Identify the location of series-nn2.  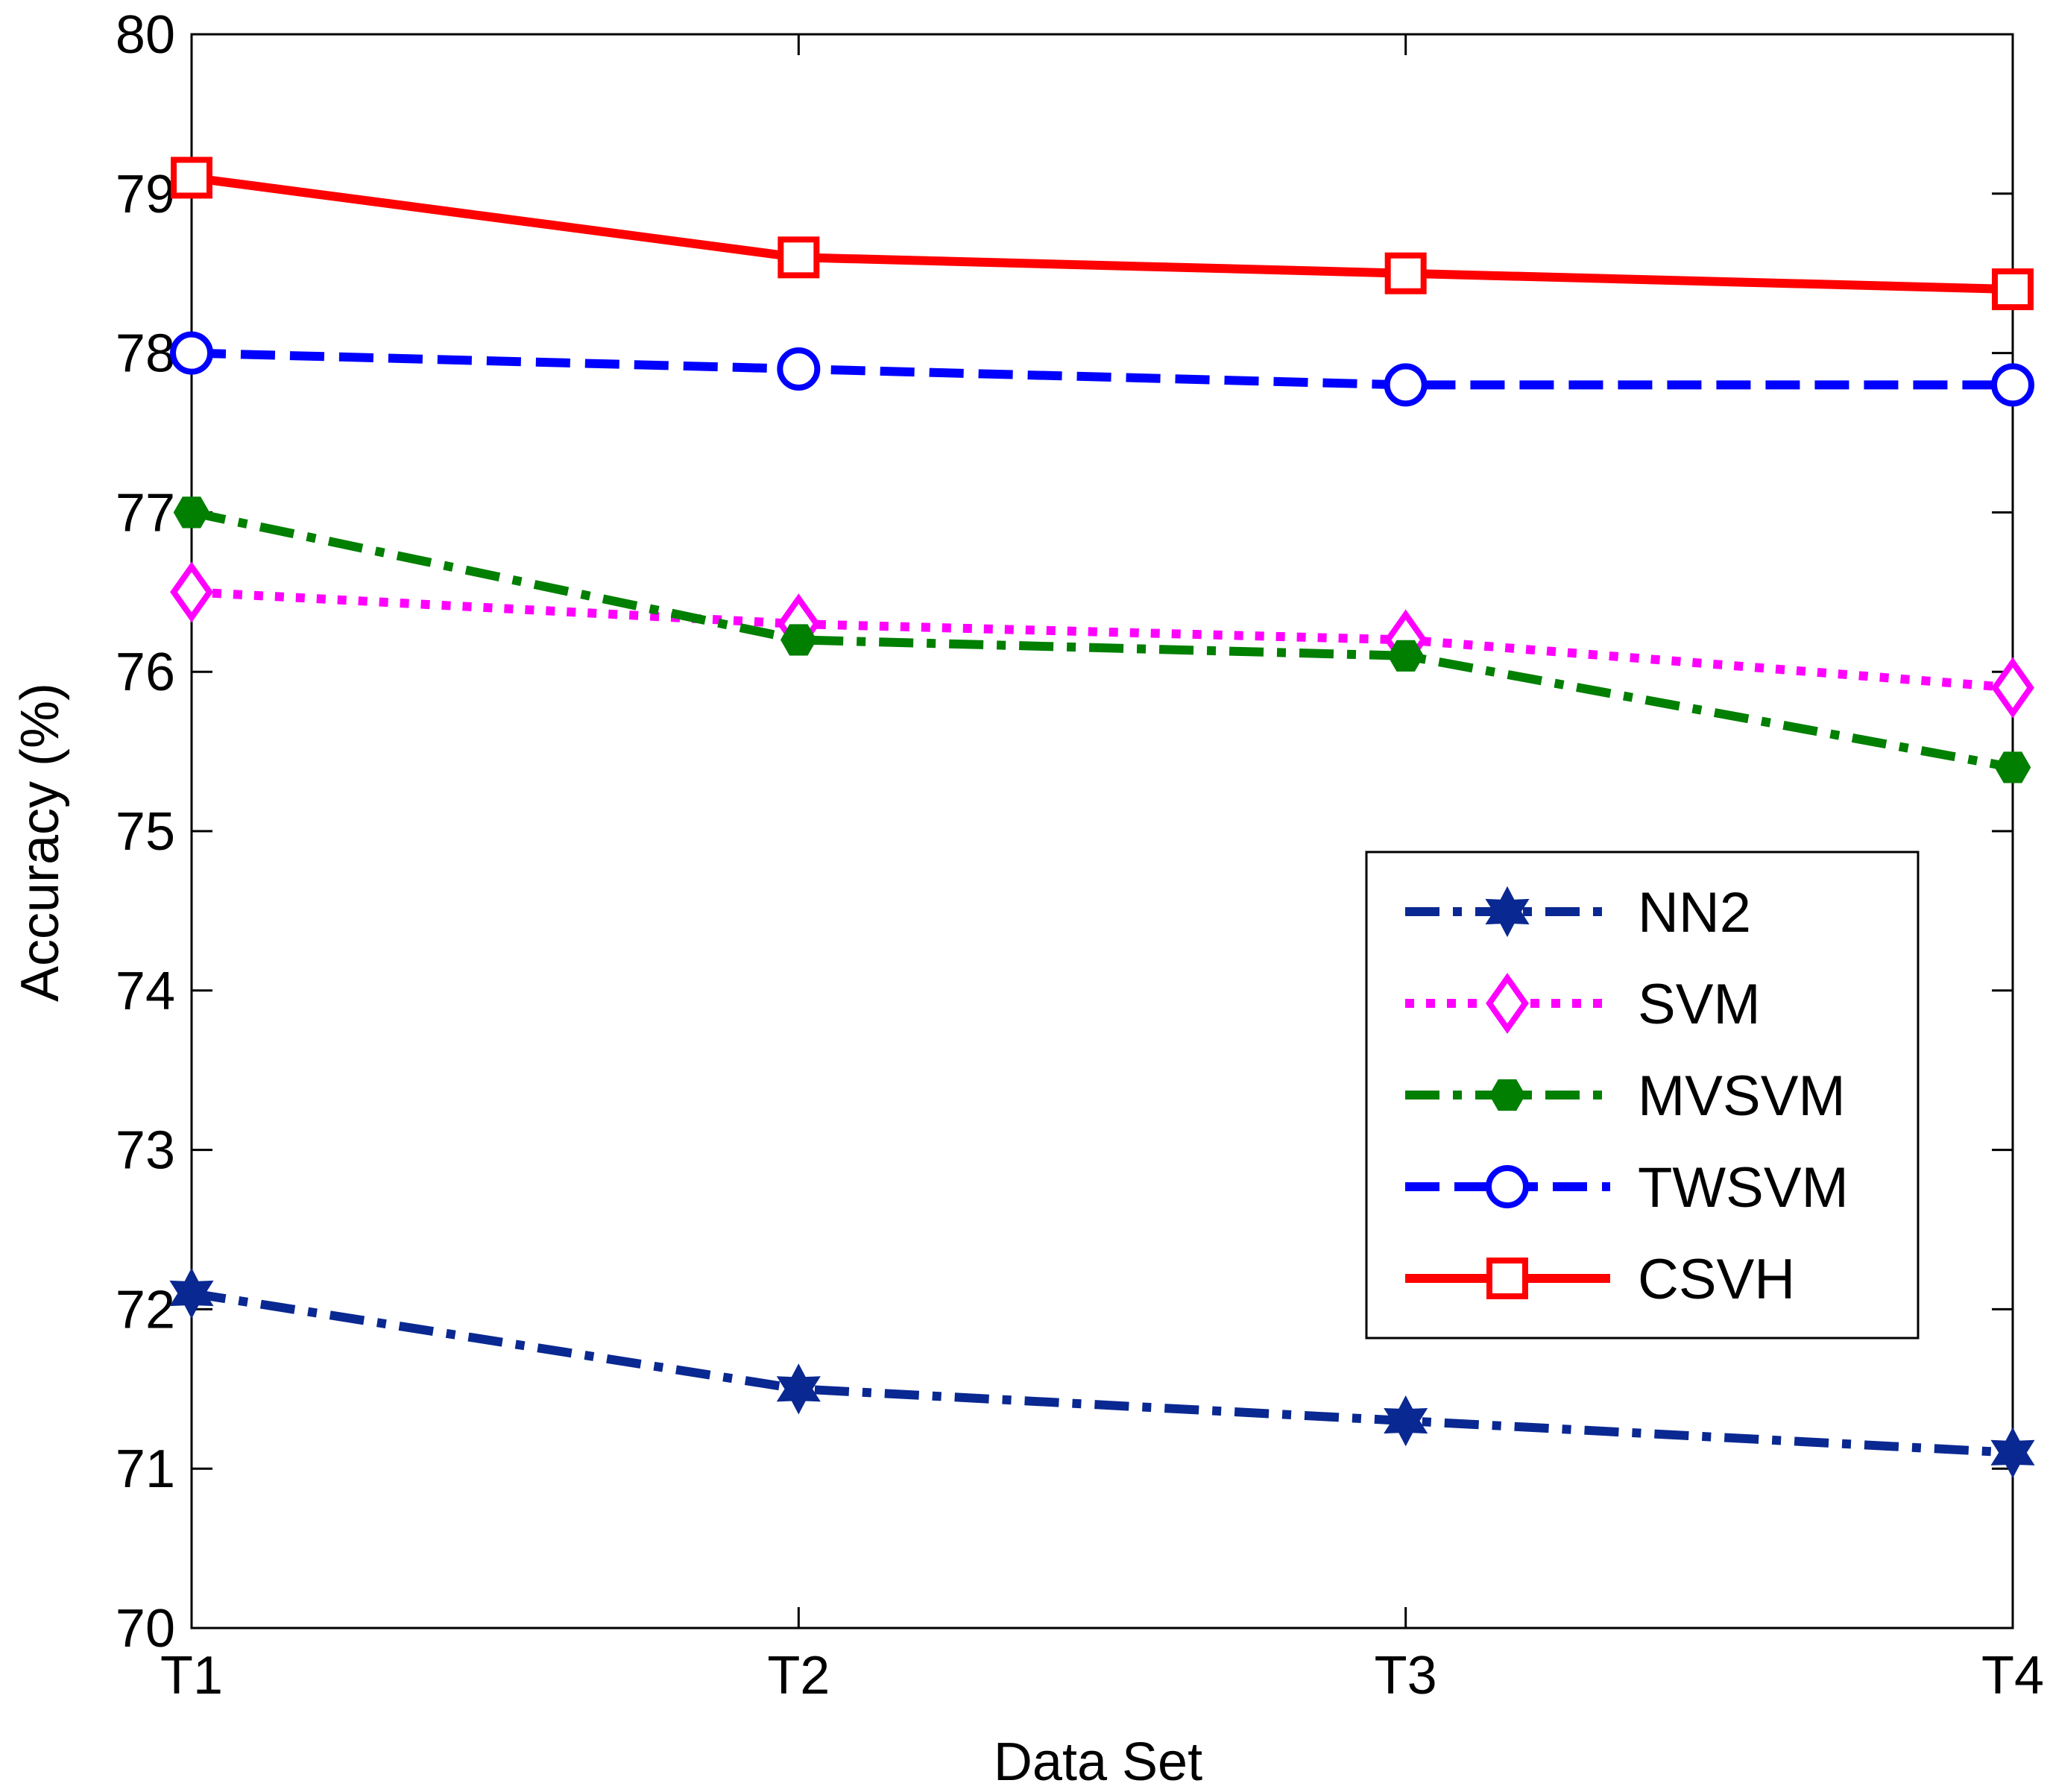
(1102, 1372).